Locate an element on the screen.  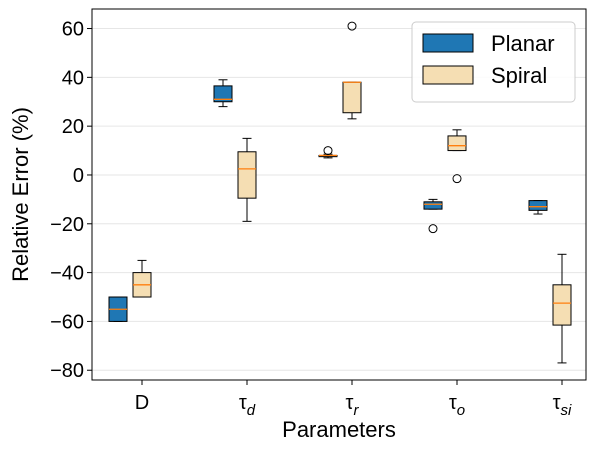
y-tick-label: 60 is located at coordinates (73, 30).